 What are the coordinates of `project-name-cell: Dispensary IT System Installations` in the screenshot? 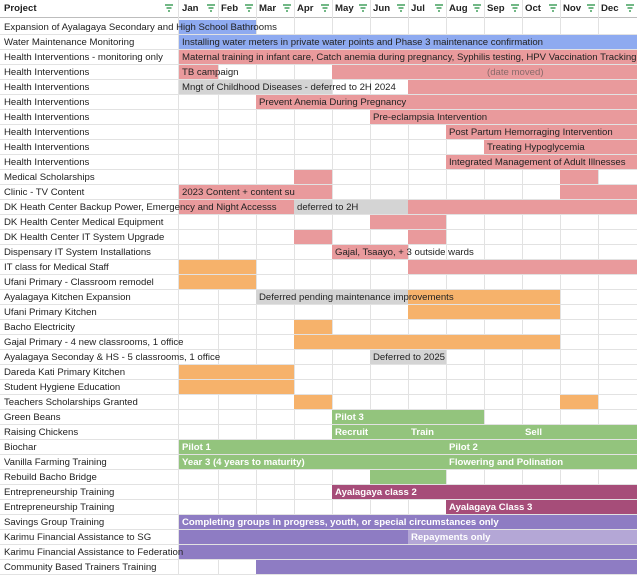 It's located at (77, 252).